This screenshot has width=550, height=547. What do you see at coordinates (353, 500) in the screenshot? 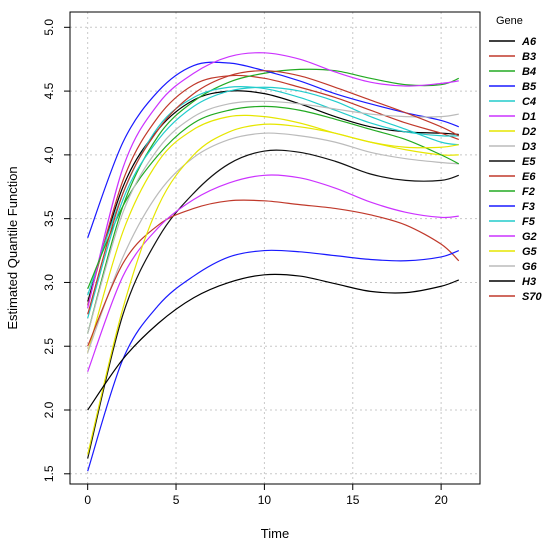
I see `x-tick-label: 15` at bounding box center [353, 500].